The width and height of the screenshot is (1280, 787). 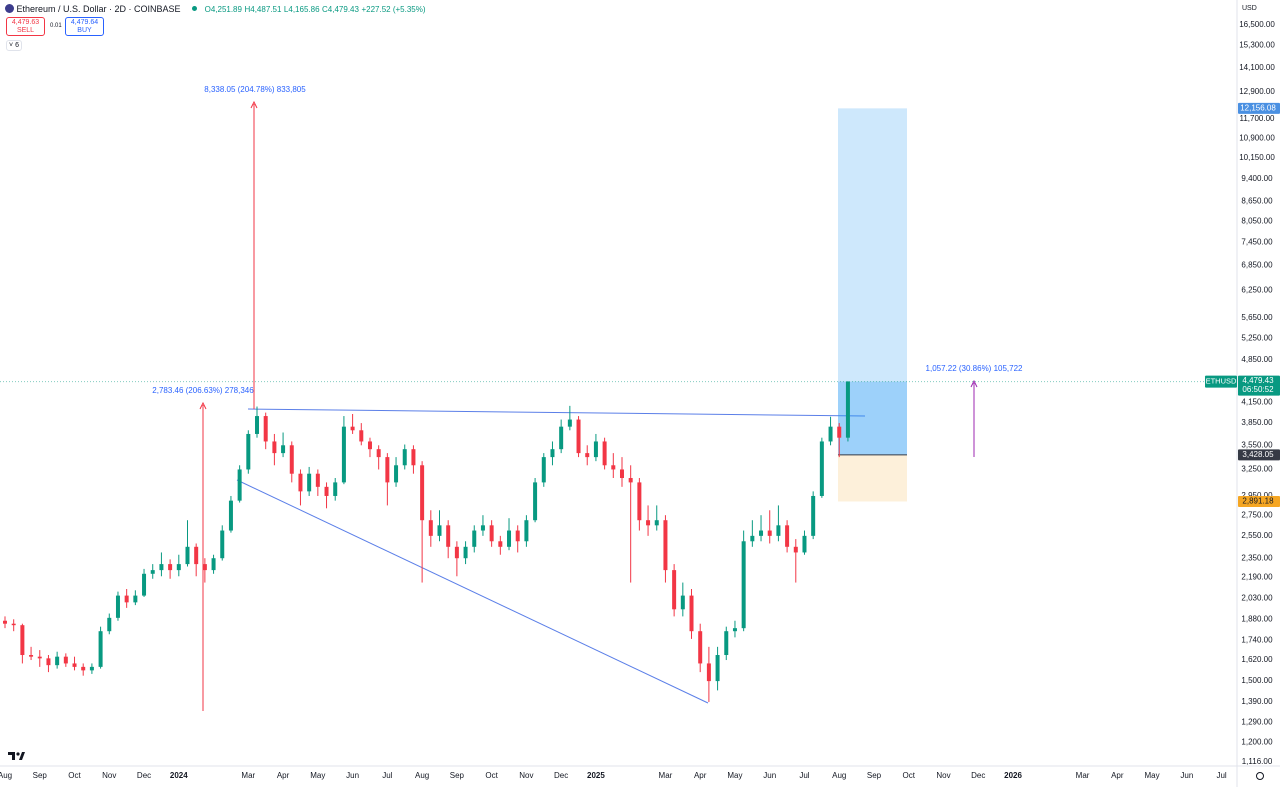 What do you see at coordinates (1257, 741) in the screenshot?
I see `y-tick-label: 1,200.00` at bounding box center [1257, 741].